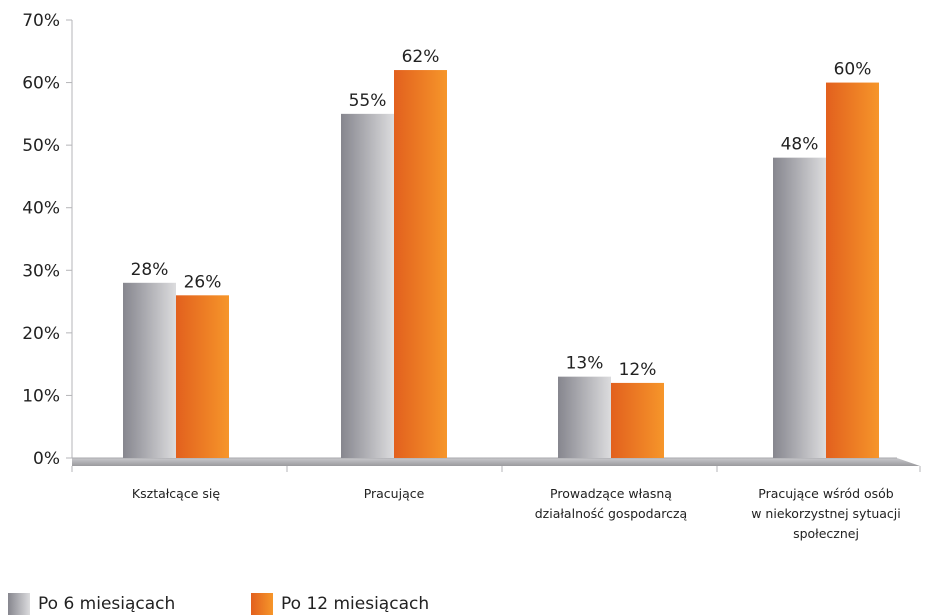 Image resolution: width=925 pixels, height=615 pixels. I want to click on x-category-label: Pracujące wśród osób, so click(826, 493).